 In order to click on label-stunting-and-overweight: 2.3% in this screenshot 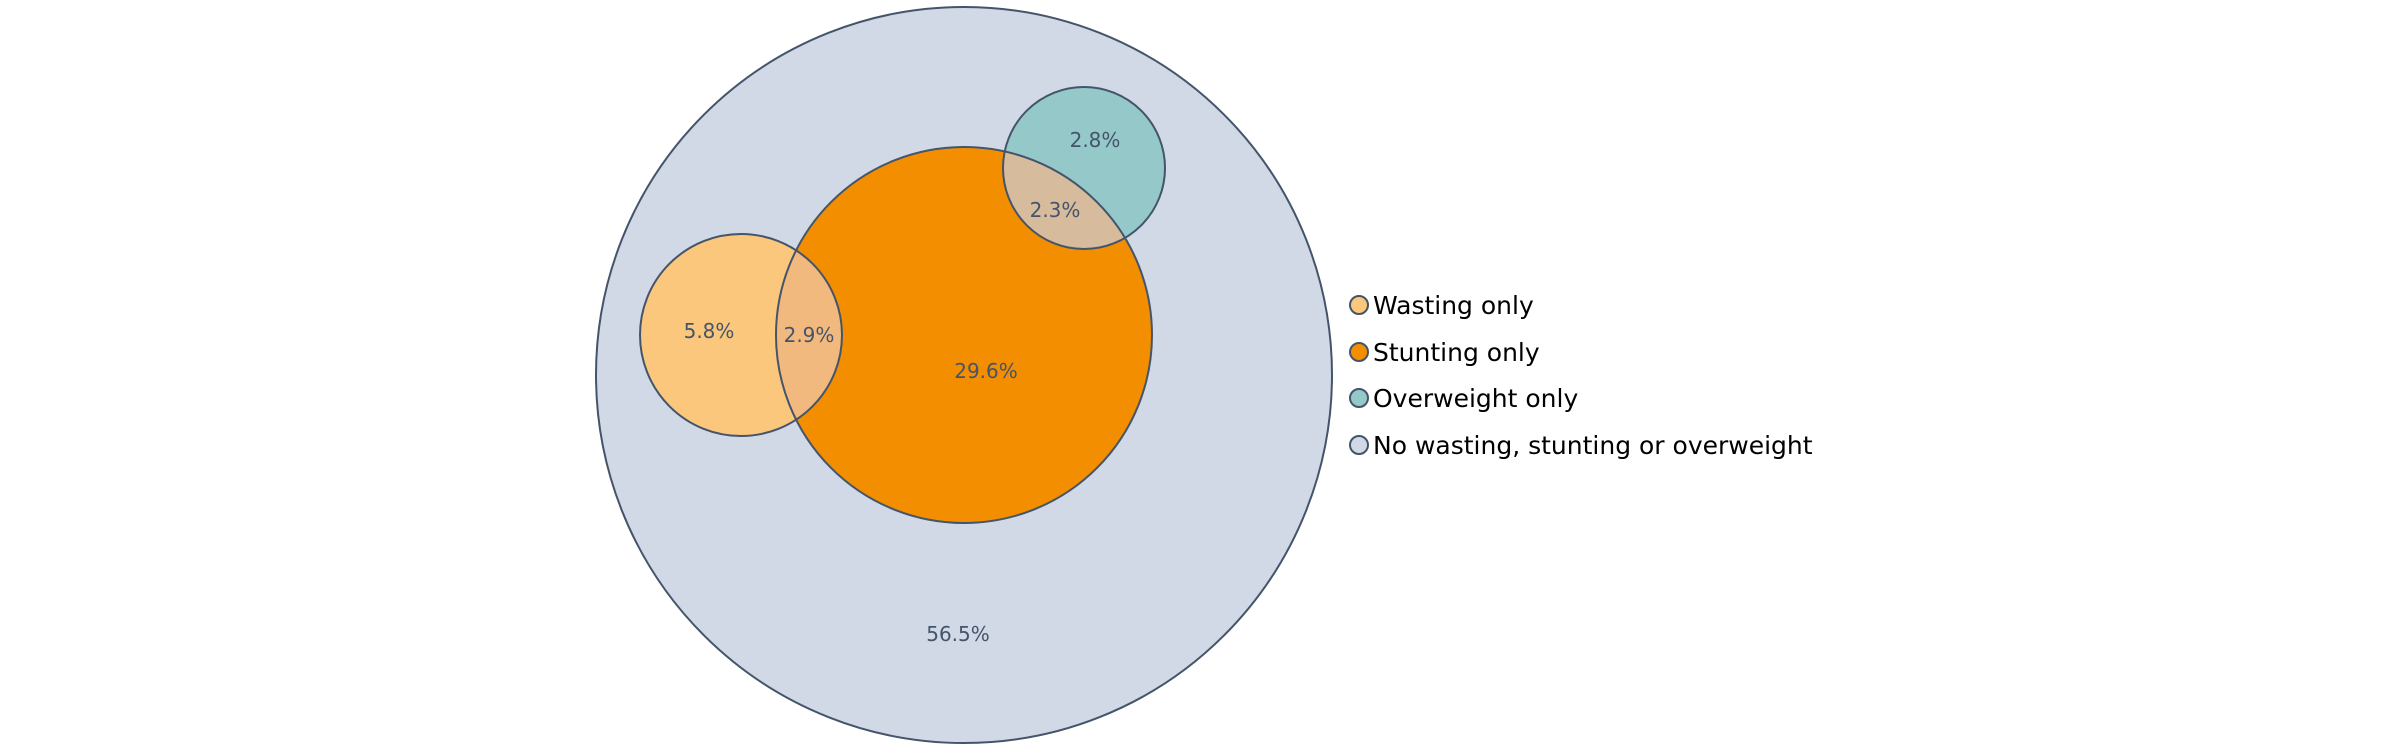, I will do `click(1055, 210)`.